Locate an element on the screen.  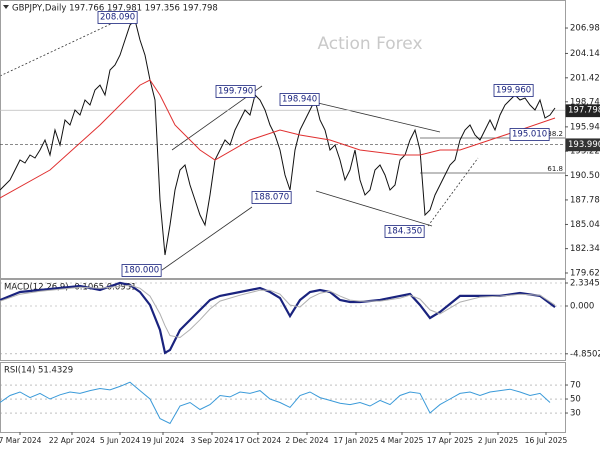
x-tick-label: 17 Apr 2025 is located at coordinates (450, 440).